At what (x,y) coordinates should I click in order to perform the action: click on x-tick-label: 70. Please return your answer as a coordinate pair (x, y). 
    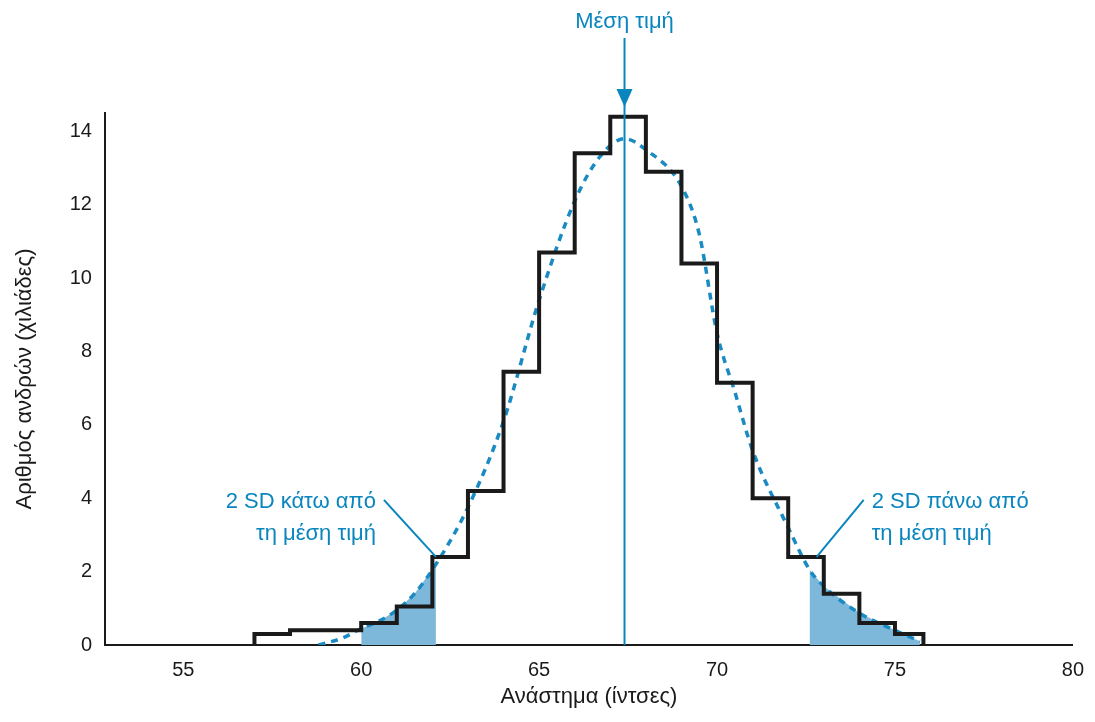
    Looking at the image, I should click on (717, 668).